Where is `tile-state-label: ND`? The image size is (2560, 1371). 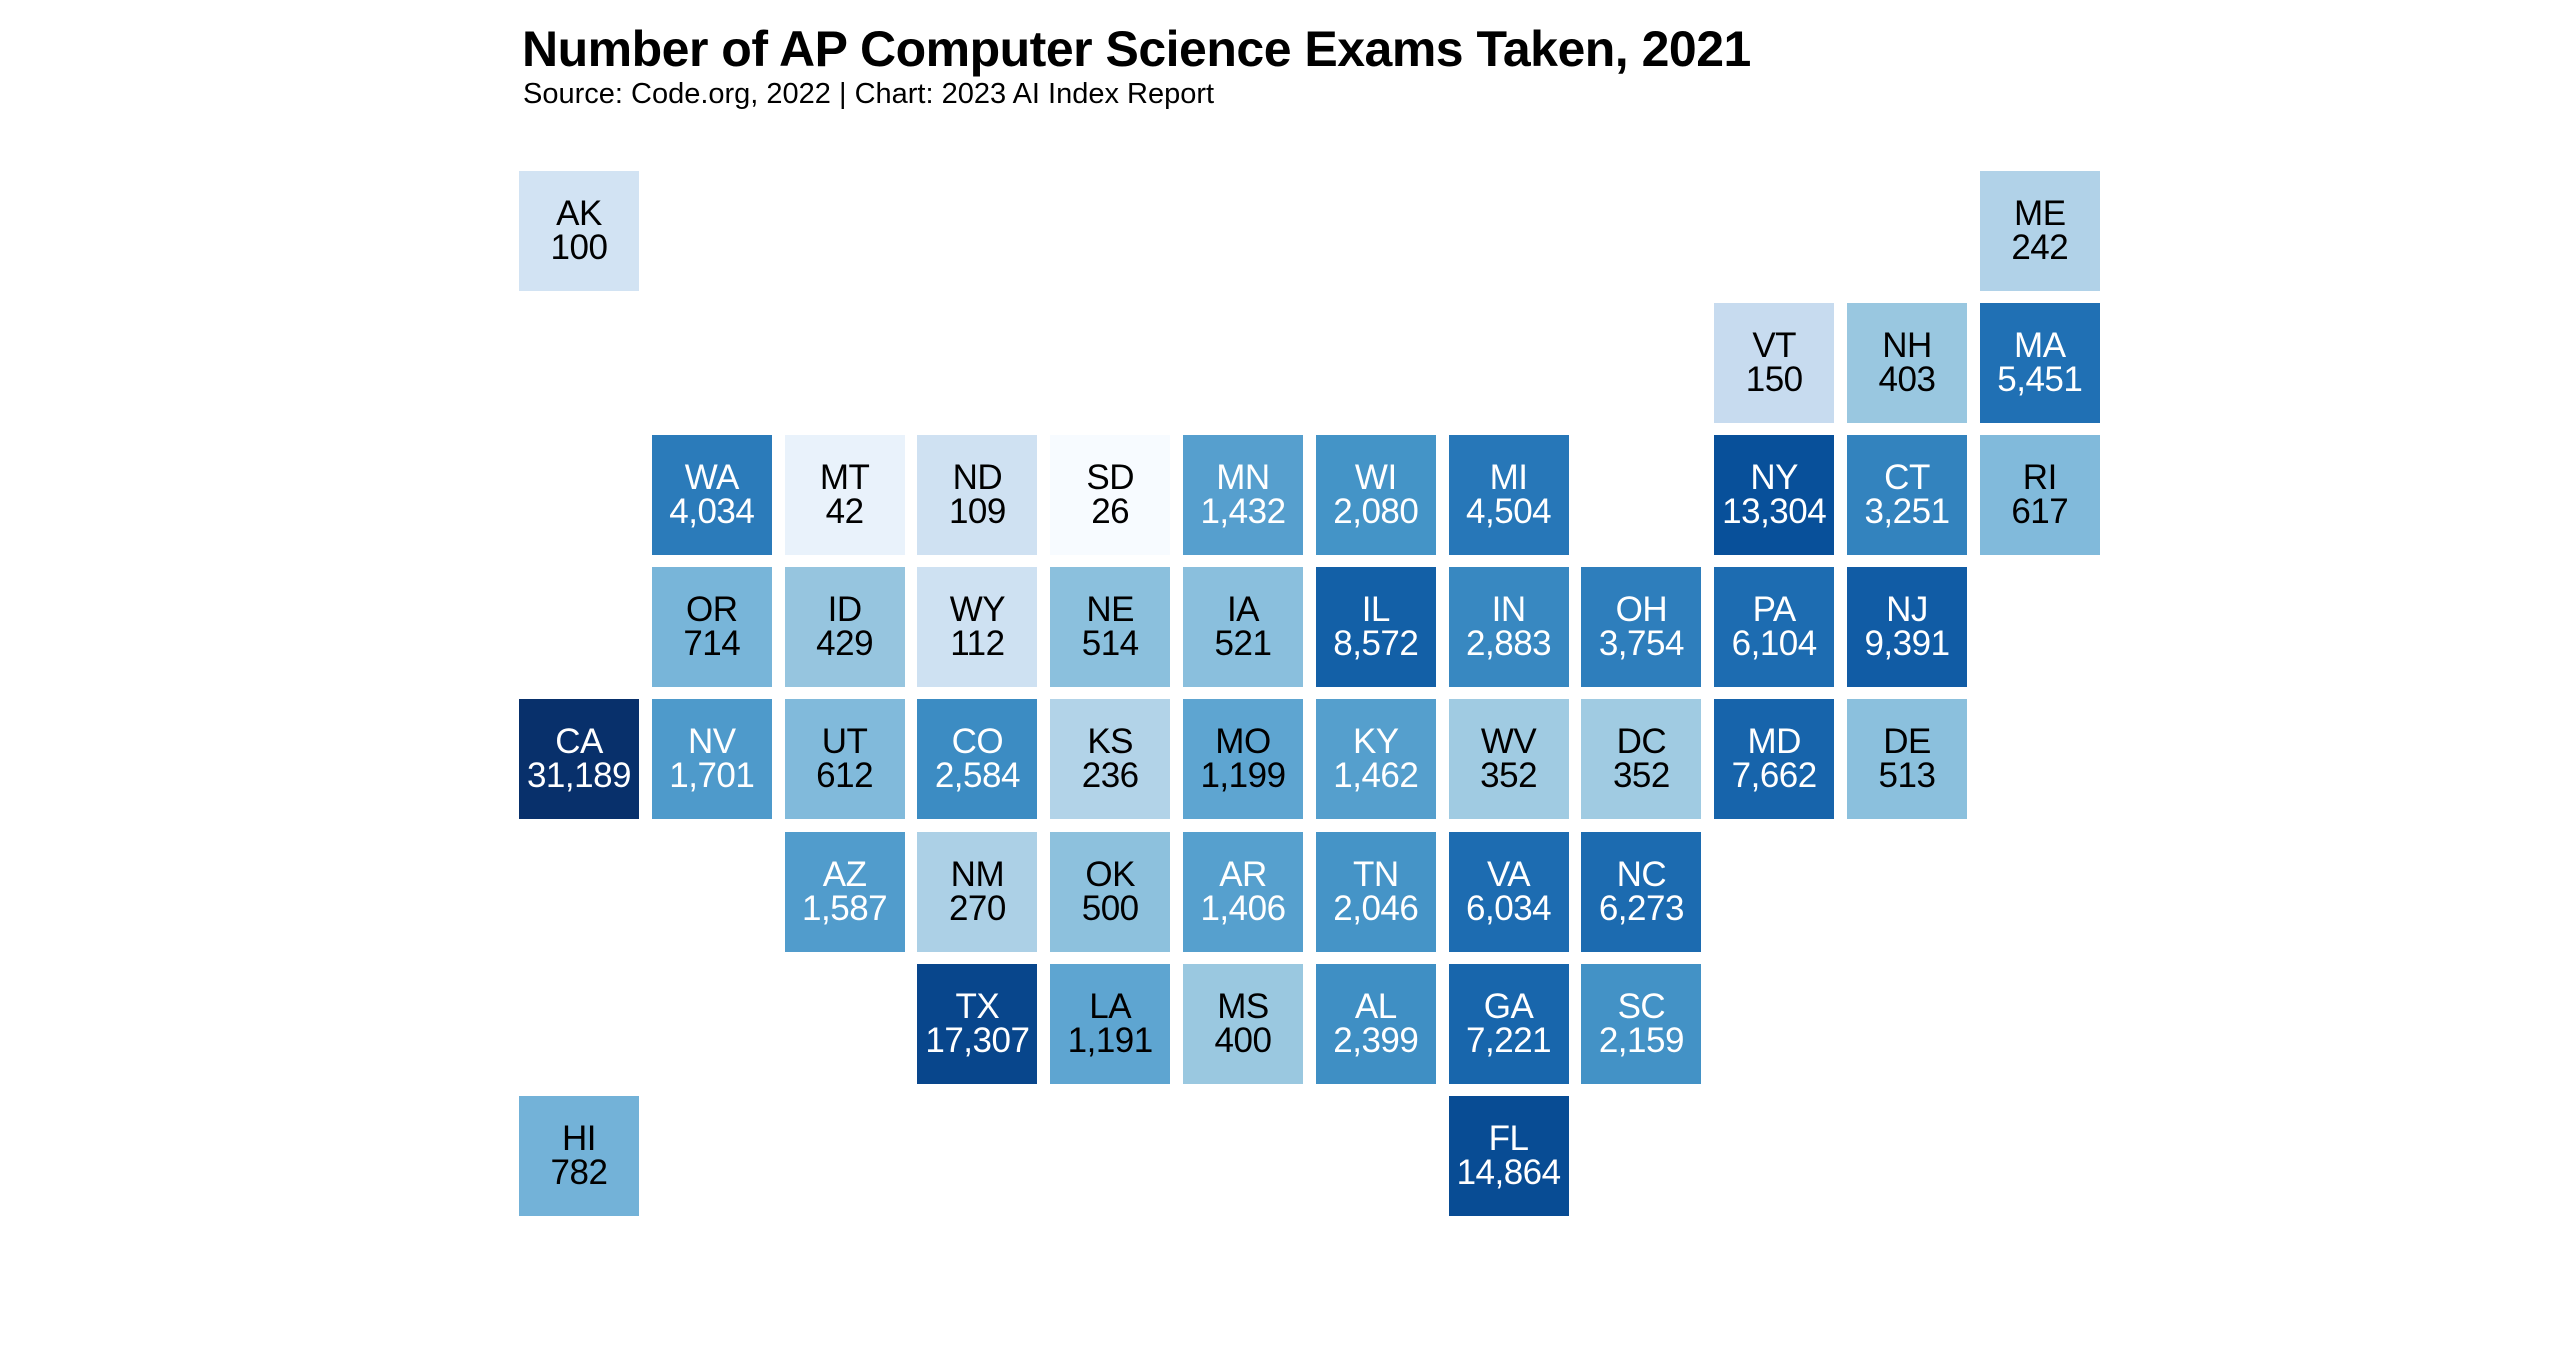 tile-state-label: ND is located at coordinates (977, 478).